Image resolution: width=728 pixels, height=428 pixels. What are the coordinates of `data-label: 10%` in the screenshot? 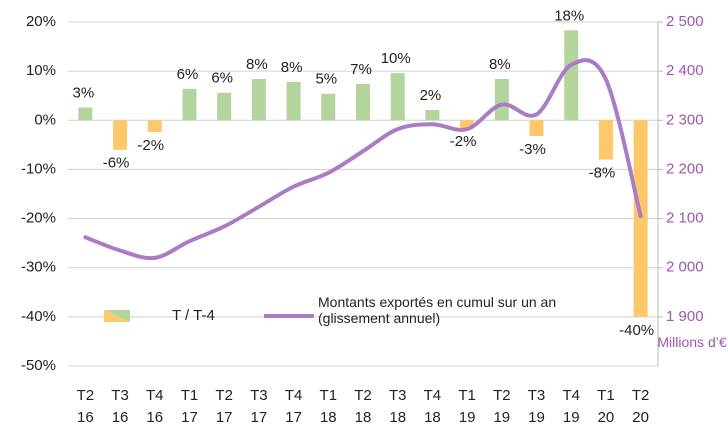 It's located at (396, 58).